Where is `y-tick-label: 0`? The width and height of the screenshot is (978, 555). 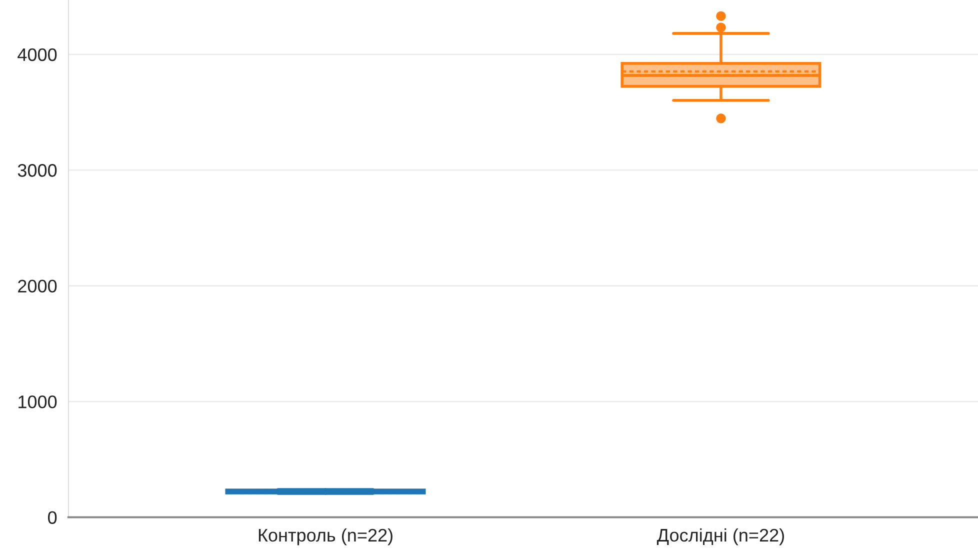 y-tick-label: 0 is located at coordinates (52, 517).